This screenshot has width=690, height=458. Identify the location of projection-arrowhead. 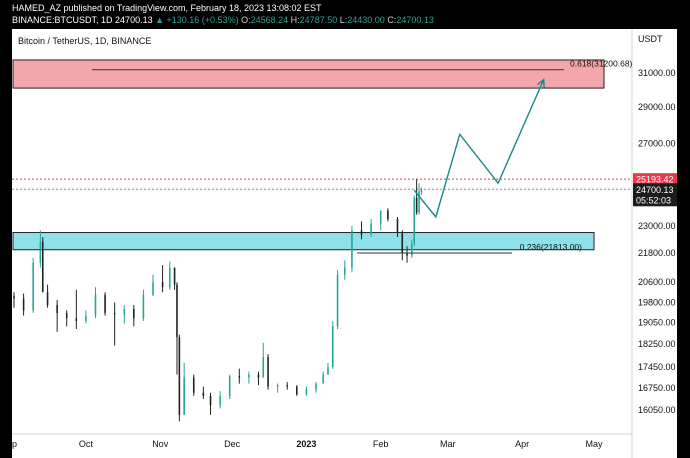
(541, 83).